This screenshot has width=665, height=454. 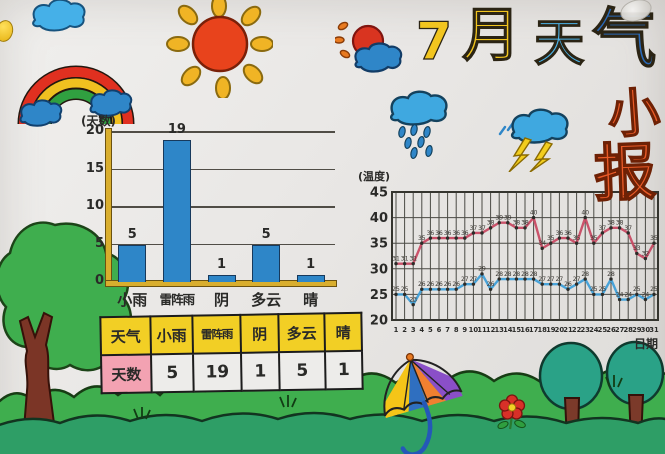 What do you see at coordinates (637, 330) in the screenshot?
I see `day-tick-label: 29` at bounding box center [637, 330].